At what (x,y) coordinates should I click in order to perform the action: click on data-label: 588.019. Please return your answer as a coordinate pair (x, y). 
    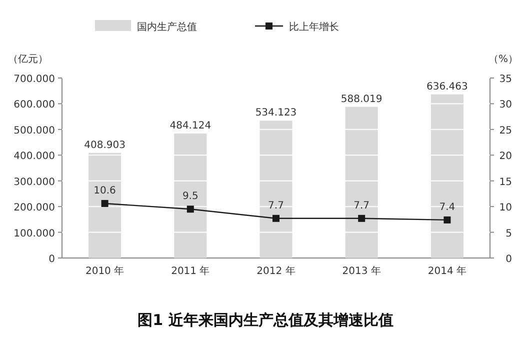
    Looking at the image, I should click on (361, 99).